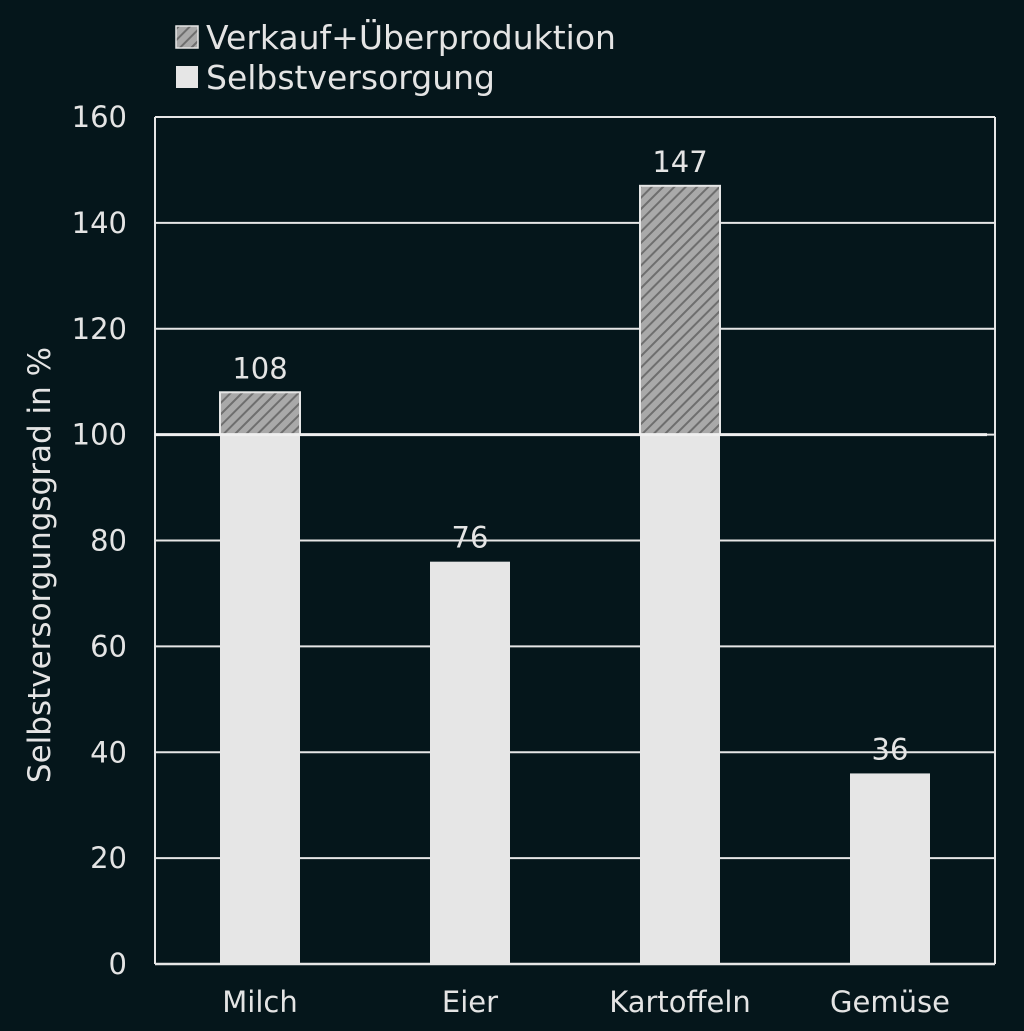  Describe the element at coordinates (99, 223) in the screenshot. I see `y-tick-label: 140` at that location.